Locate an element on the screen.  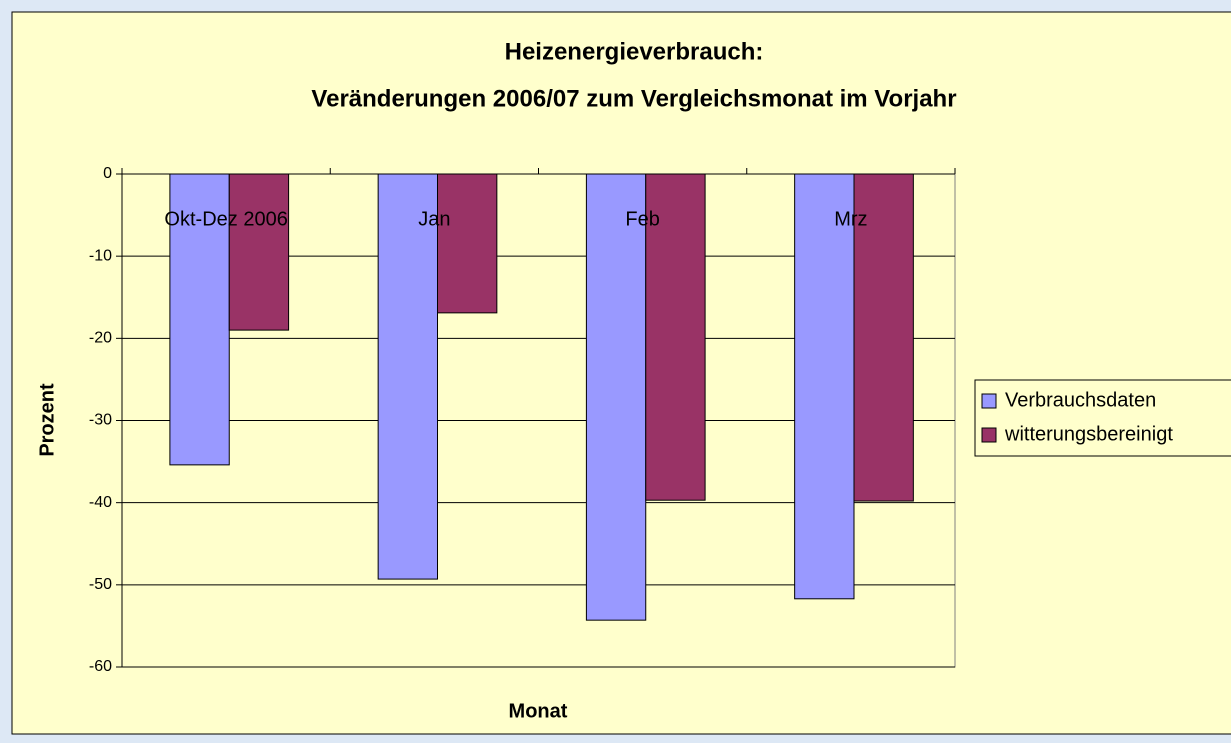
legend-box is located at coordinates (1102, 418).